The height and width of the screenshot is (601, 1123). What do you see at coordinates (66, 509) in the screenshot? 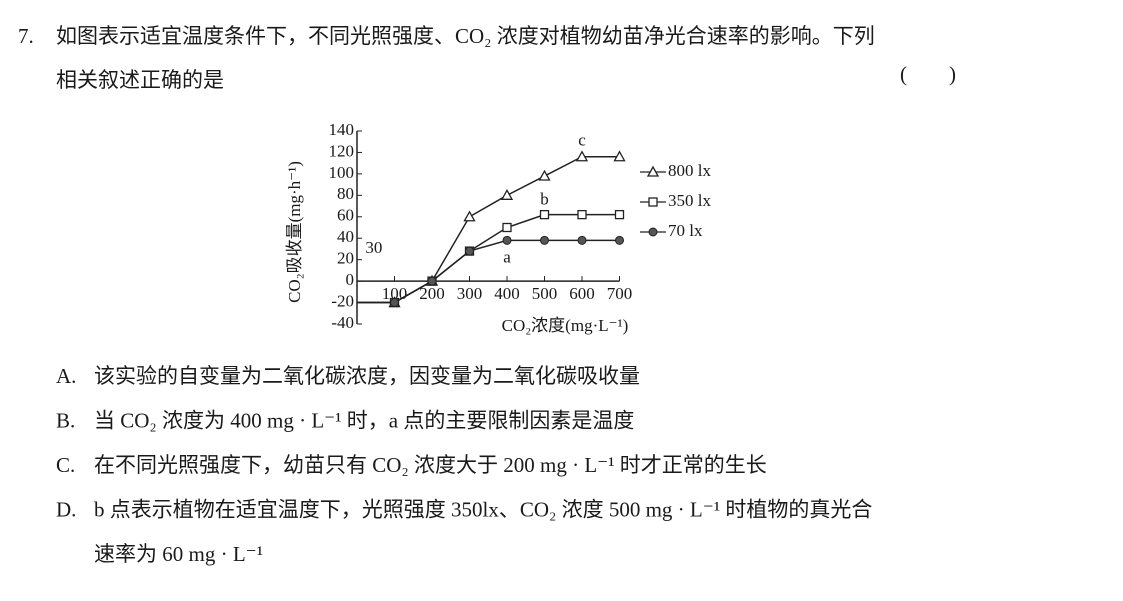
I see `option-label: D.` at bounding box center [66, 509].